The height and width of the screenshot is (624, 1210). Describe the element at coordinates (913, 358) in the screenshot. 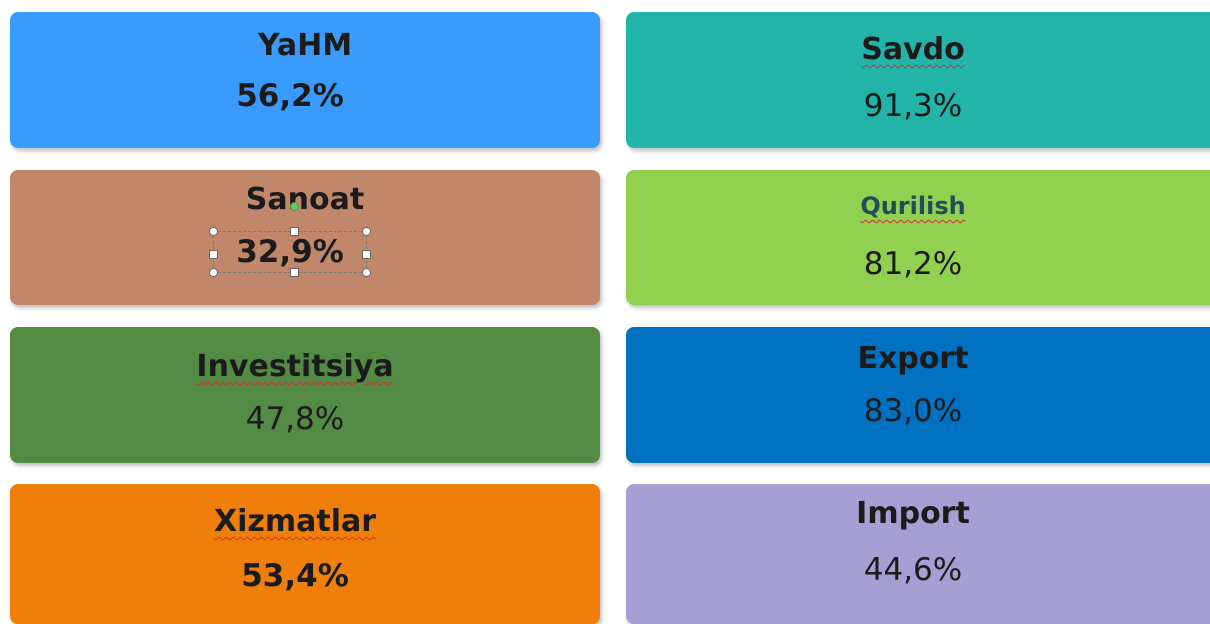

I see `card-title: Export` at that location.